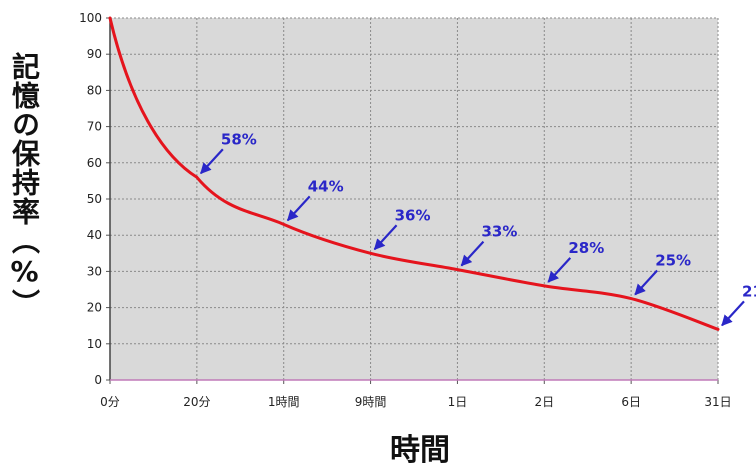  What do you see at coordinates (749, 291) in the screenshot?
I see `annotation-label: 21%` at bounding box center [749, 291].